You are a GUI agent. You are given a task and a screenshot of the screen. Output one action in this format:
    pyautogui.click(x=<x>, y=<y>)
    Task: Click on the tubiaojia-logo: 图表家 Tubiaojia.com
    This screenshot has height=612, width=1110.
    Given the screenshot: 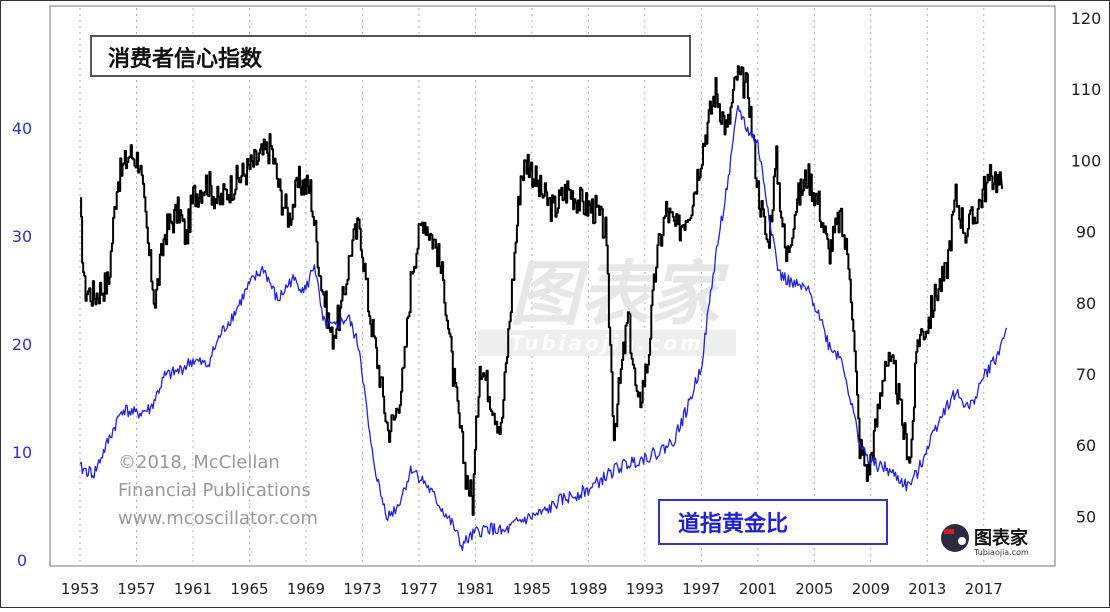 What is the action you would take?
    pyautogui.click(x=985, y=540)
    